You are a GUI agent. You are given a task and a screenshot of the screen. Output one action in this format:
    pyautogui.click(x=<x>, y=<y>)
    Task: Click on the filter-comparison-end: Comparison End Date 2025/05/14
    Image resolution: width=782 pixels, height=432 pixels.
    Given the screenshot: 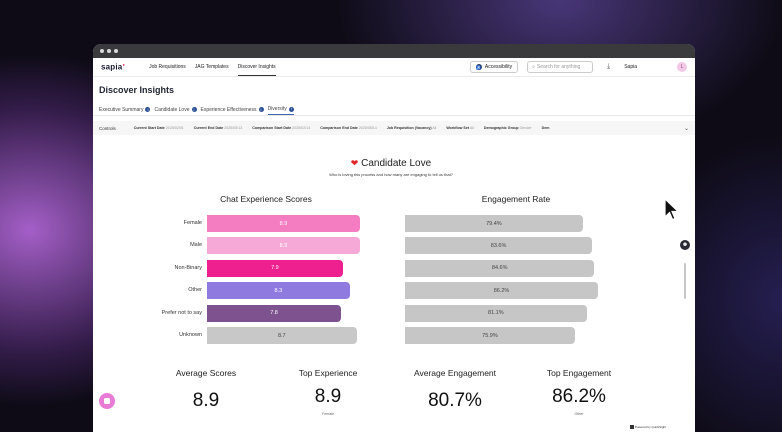 What is the action you would take?
    pyautogui.click(x=348, y=128)
    